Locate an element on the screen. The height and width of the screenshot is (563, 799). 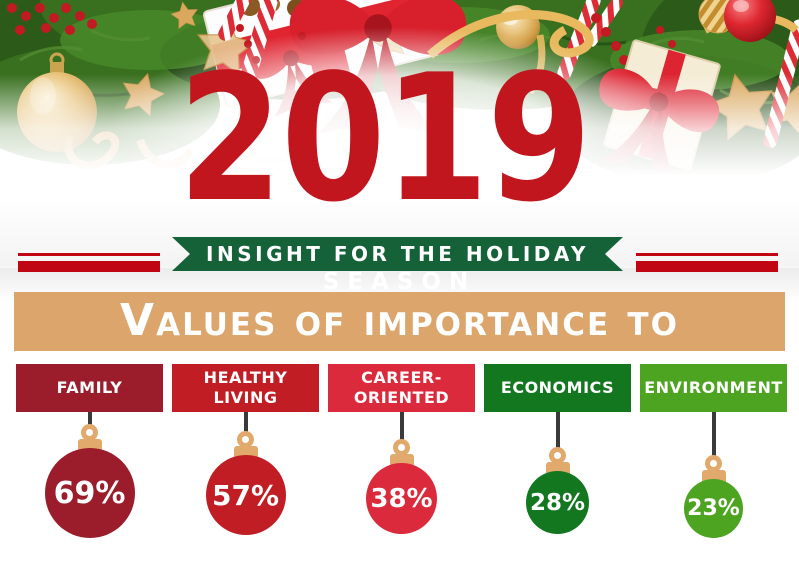
category-label: CAREER-ORIENTED is located at coordinates (401, 388).